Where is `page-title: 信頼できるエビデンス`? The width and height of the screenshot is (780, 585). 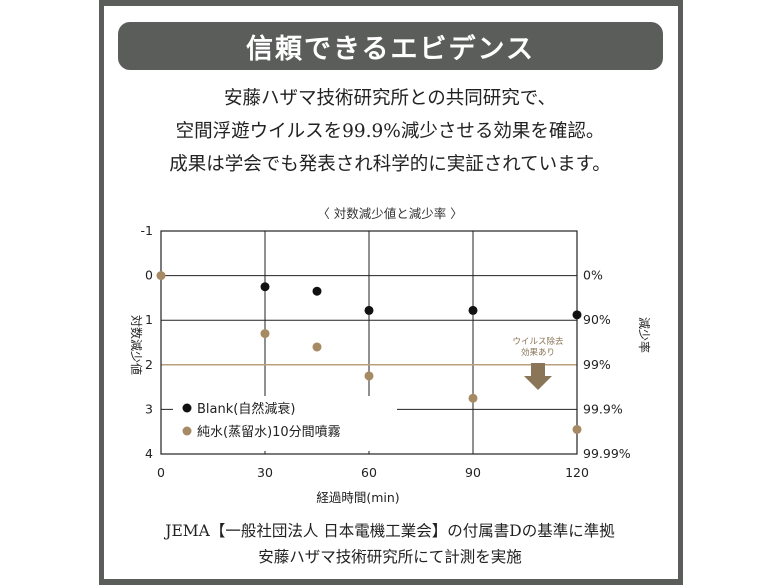 page-title: 信頼できるエビデンス is located at coordinates (390, 46).